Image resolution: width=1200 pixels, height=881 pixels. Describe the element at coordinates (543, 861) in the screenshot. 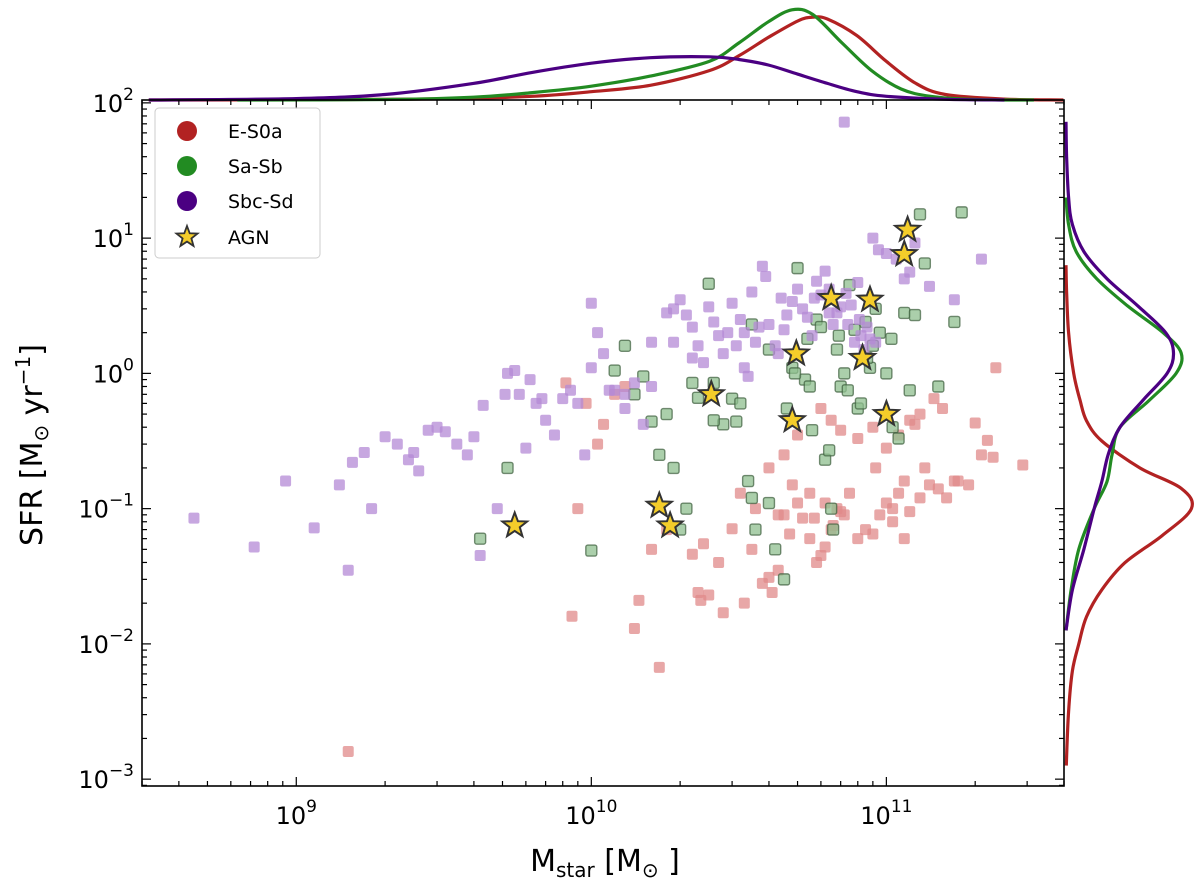

I see `x-axis-title-main: M` at that location.